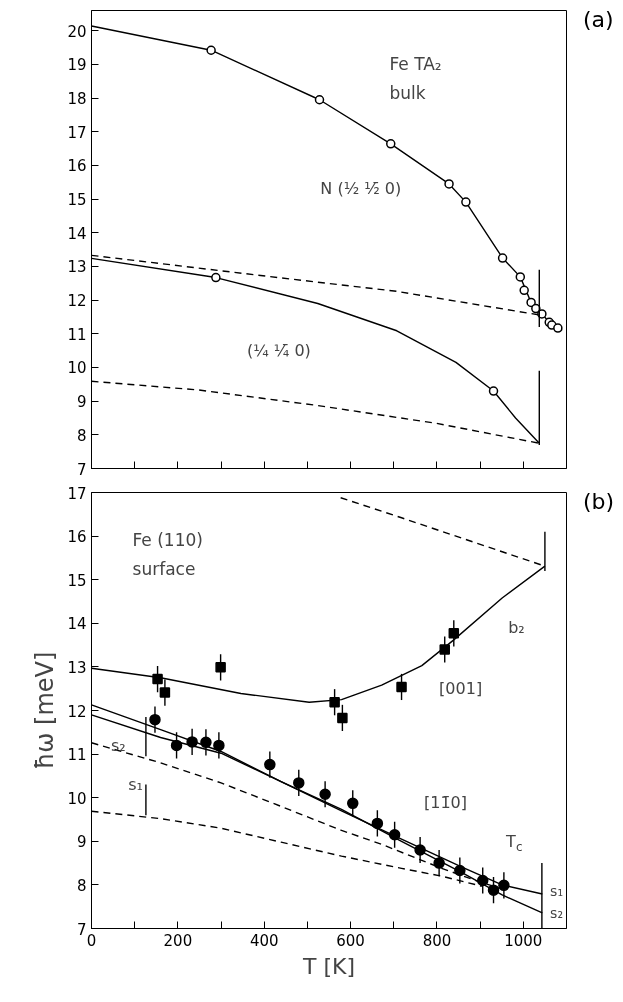  What do you see at coordinates (77, 31) in the screenshot?
I see `y-tick-label: 20` at bounding box center [77, 31].